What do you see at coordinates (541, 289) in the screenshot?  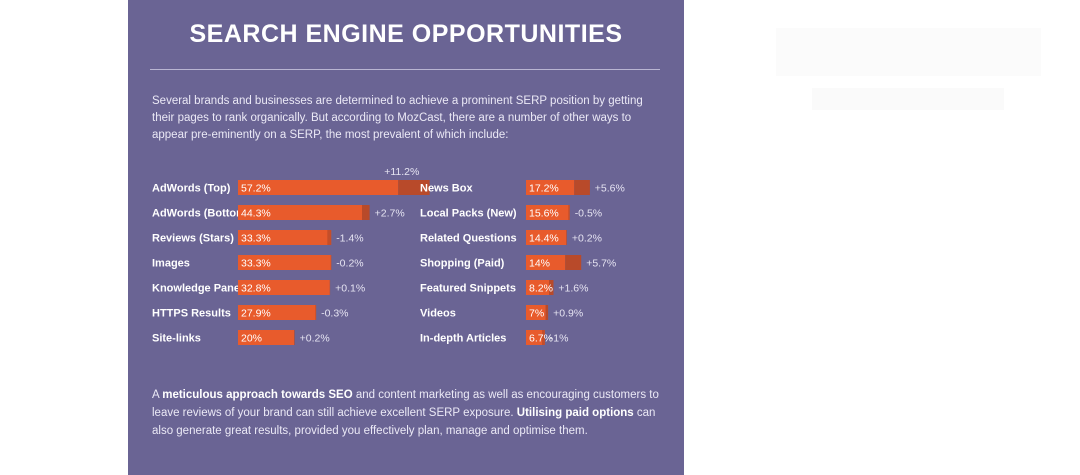 I see `value-label: 8.2%` at bounding box center [541, 289].